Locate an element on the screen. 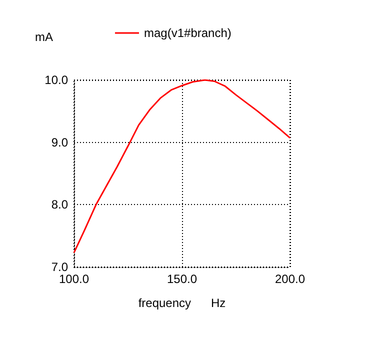 This screenshot has height=339, width=372. x-tick-label: 150.0 is located at coordinates (182, 279).